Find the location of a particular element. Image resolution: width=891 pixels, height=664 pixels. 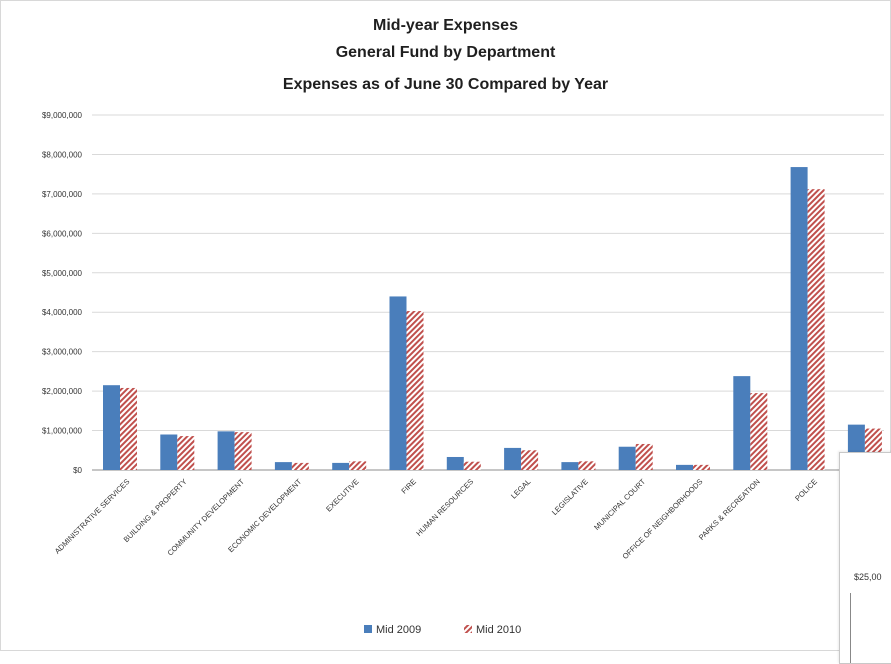

x-category-label: EXECUTIVE is located at coordinates (342, 495).